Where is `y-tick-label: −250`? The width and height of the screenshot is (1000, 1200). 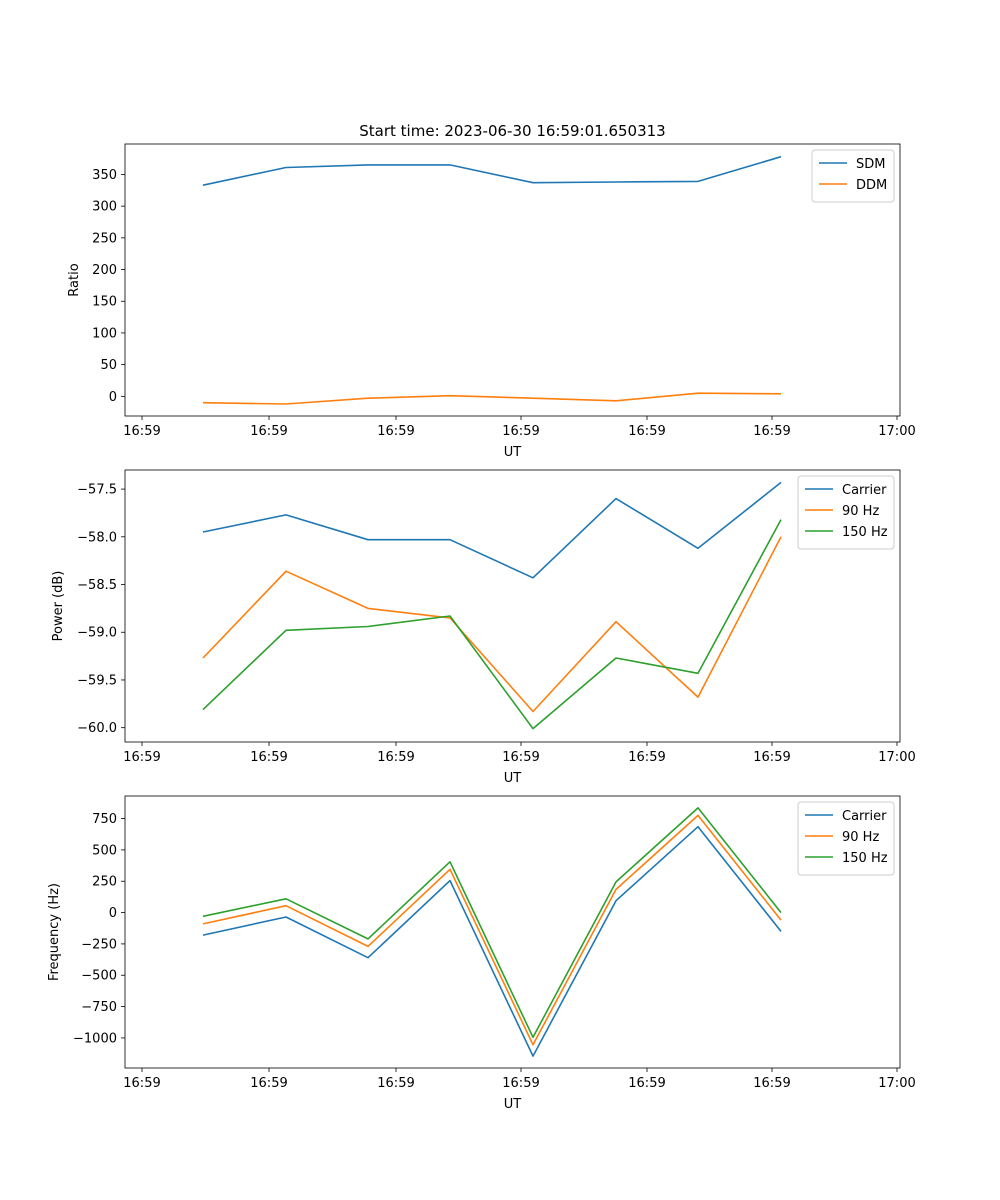
y-tick-label: −250 is located at coordinates (99, 944).